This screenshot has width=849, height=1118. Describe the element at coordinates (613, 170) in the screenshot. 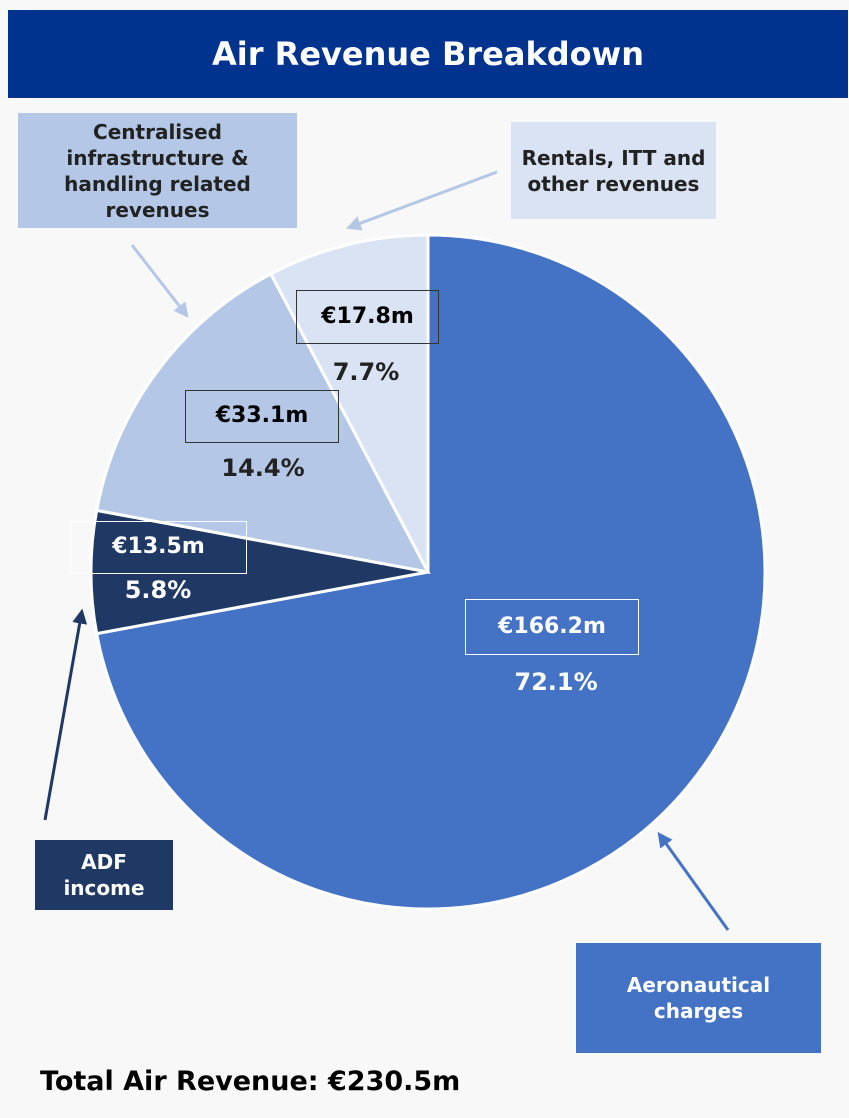

I see `category-label: Rentals, ITT and other revenues` at that location.